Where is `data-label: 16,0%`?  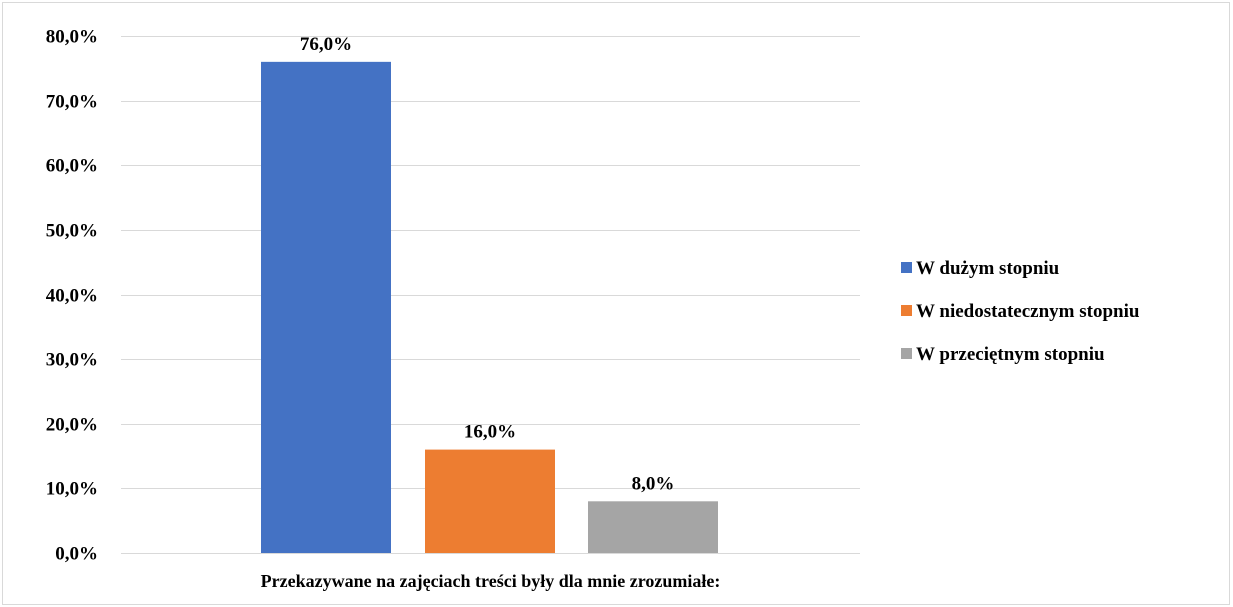
data-label: 16,0% is located at coordinates (490, 432).